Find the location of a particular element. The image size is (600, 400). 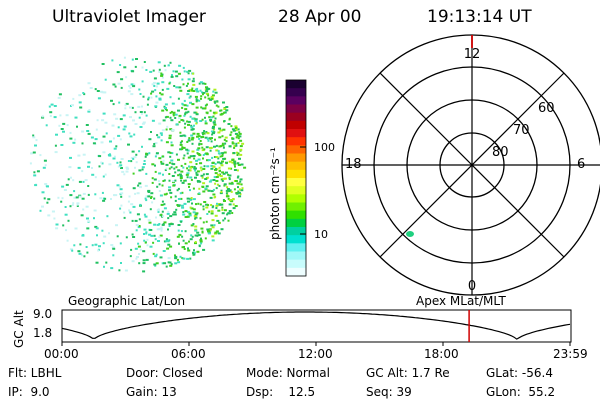

status-gc-alt: GC Alt: 1.7 Re is located at coordinates (408, 373).